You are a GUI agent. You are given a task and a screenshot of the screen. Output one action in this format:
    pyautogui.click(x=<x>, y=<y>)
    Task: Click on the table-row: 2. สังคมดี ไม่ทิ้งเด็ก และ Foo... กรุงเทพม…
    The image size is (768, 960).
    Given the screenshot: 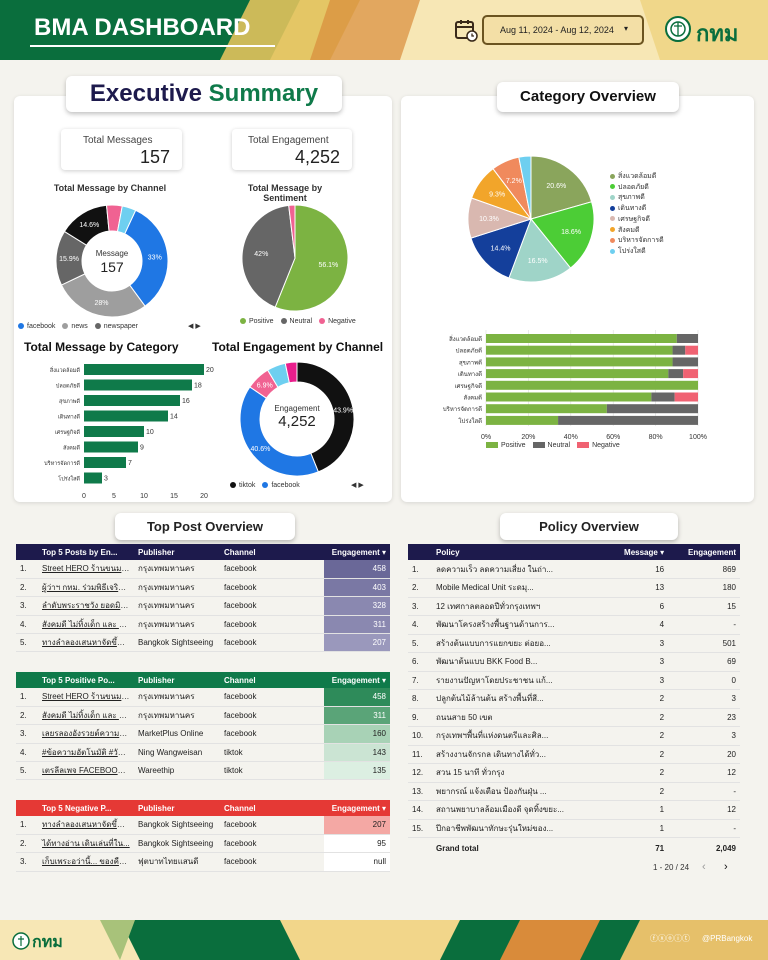 What is the action you would take?
    pyautogui.click(x=203, y=716)
    